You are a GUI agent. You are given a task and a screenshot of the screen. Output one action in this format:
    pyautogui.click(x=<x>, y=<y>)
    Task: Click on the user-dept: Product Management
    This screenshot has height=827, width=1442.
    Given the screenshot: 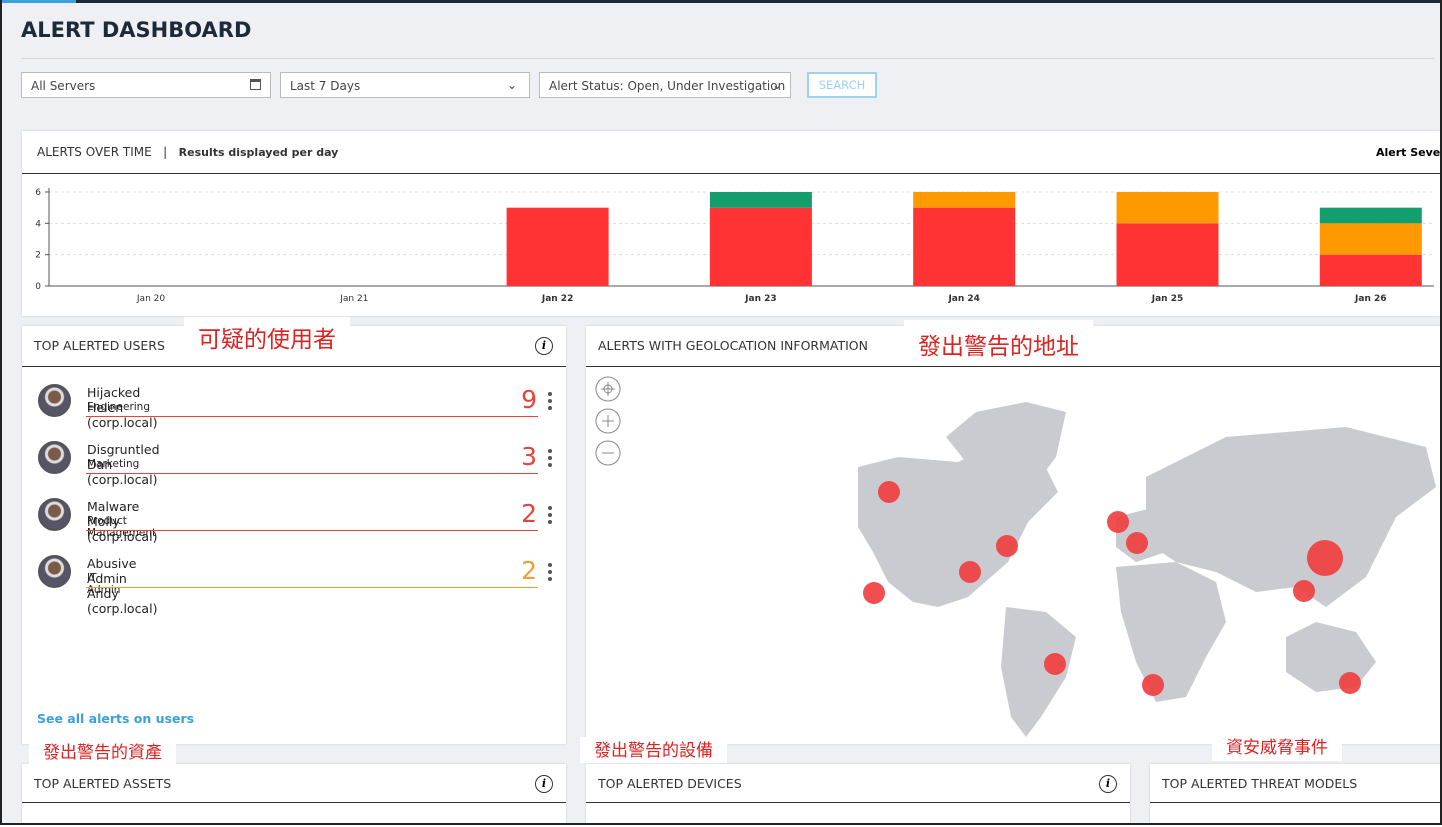 What is the action you would take?
    pyautogui.click(x=122, y=527)
    